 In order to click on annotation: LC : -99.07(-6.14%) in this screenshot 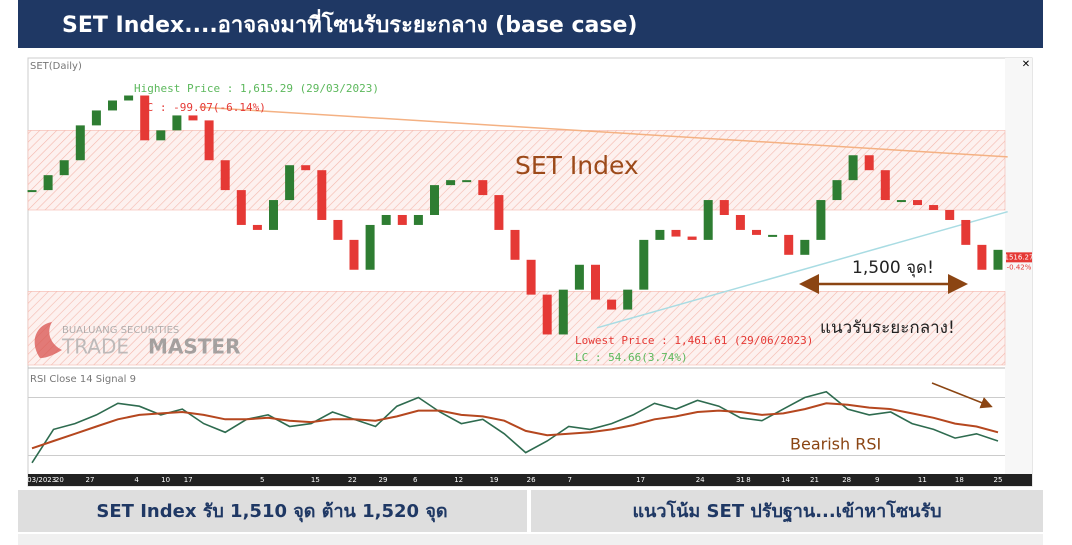, I will do `click(203, 107)`.